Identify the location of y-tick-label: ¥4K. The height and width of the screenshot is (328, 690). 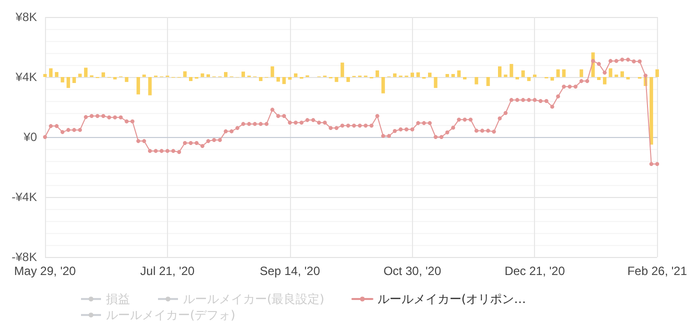
(25, 77).